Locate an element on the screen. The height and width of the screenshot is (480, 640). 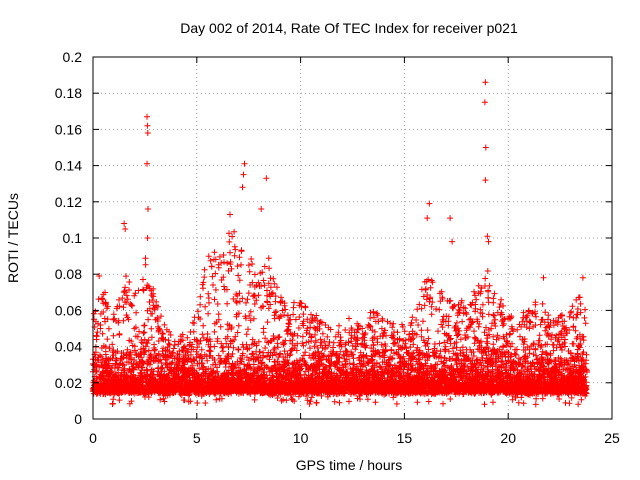
y-tick-label: 0.18 is located at coordinates (68, 93).